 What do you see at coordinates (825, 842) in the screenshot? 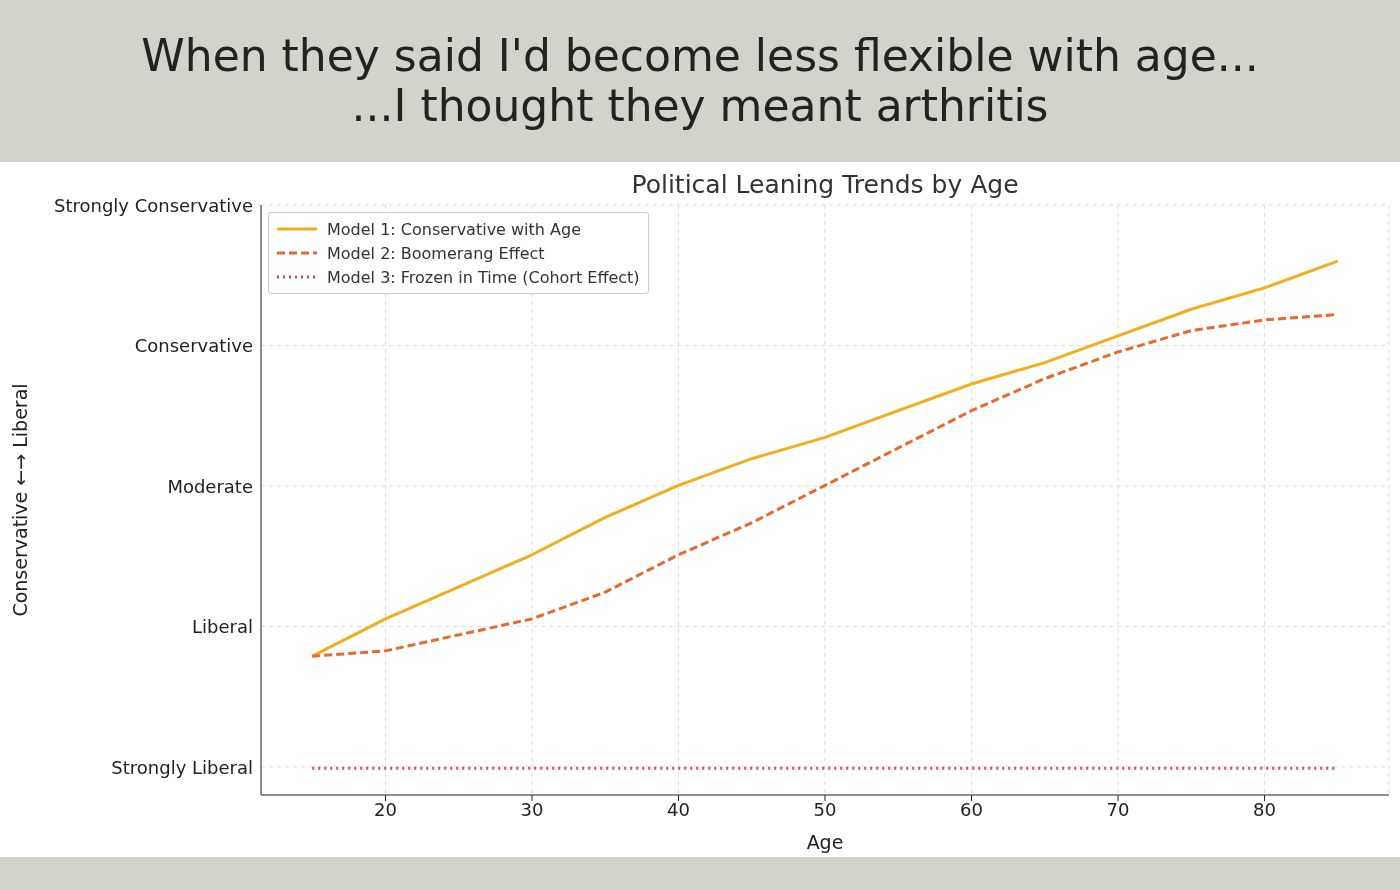
I see `x-axis-title: Age` at bounding box center [825, 842].